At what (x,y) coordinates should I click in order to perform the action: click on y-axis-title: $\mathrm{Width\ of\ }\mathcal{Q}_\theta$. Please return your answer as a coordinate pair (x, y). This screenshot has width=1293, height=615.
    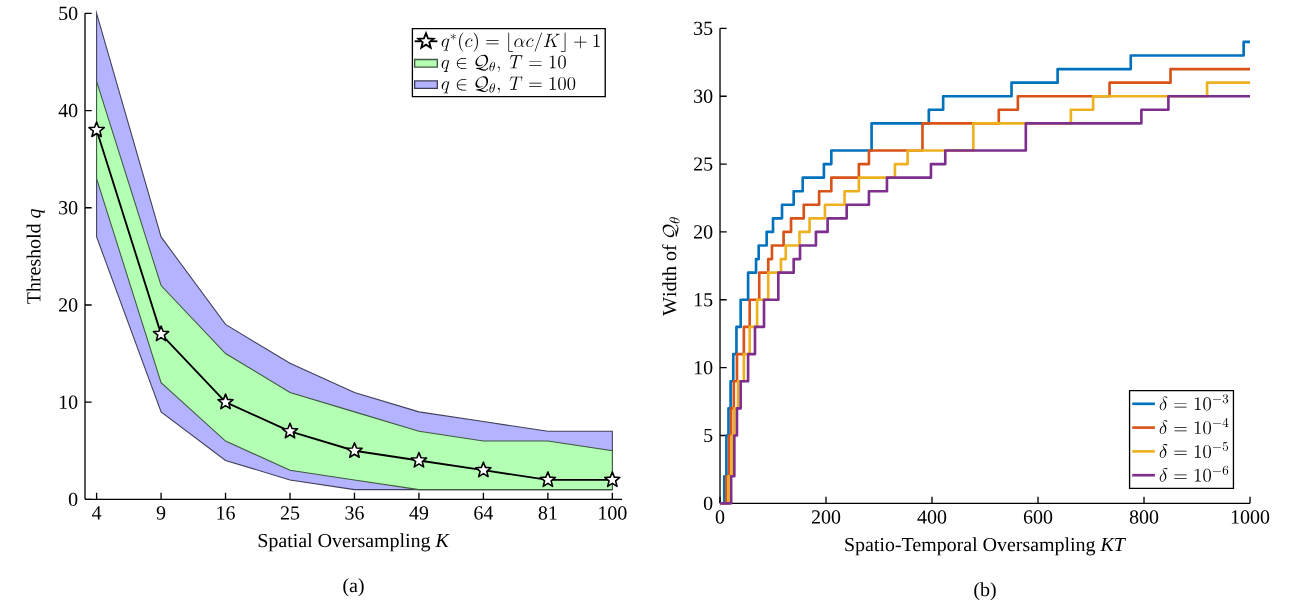
    Looking at the image, I should click on (671, 266).